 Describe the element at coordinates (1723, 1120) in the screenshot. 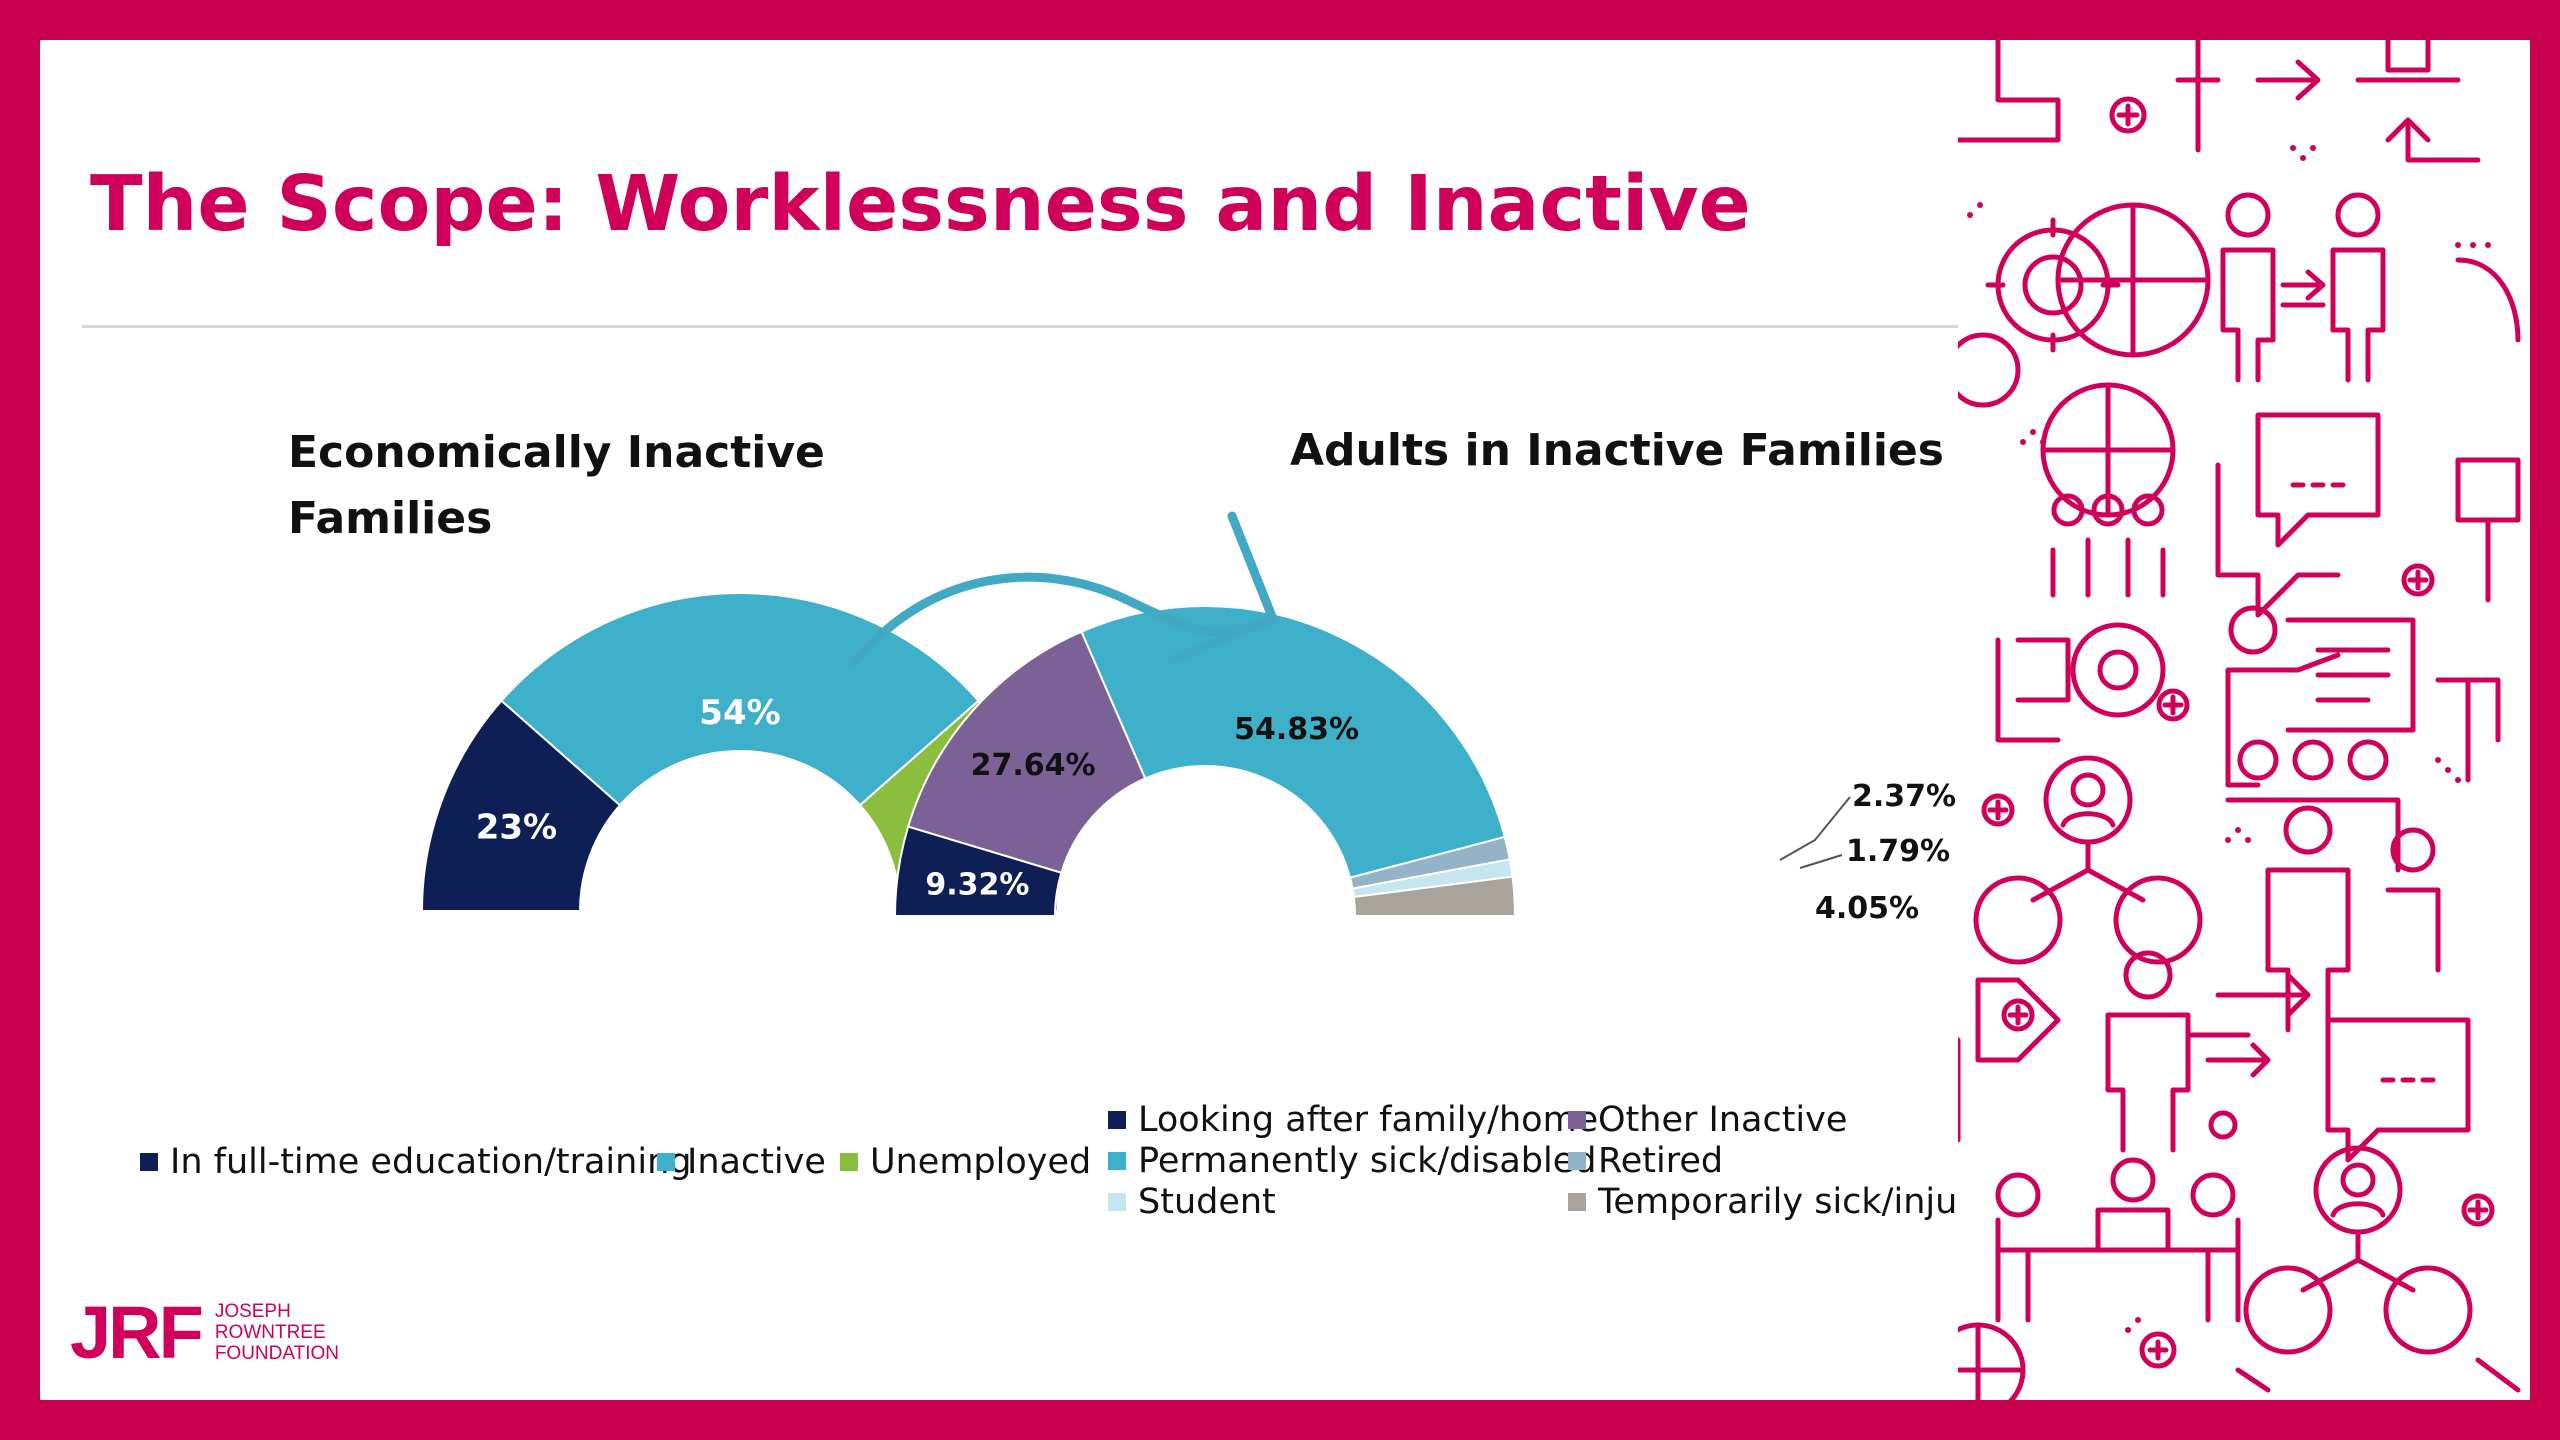

I see `legend-label: Other Inactive` at that location.